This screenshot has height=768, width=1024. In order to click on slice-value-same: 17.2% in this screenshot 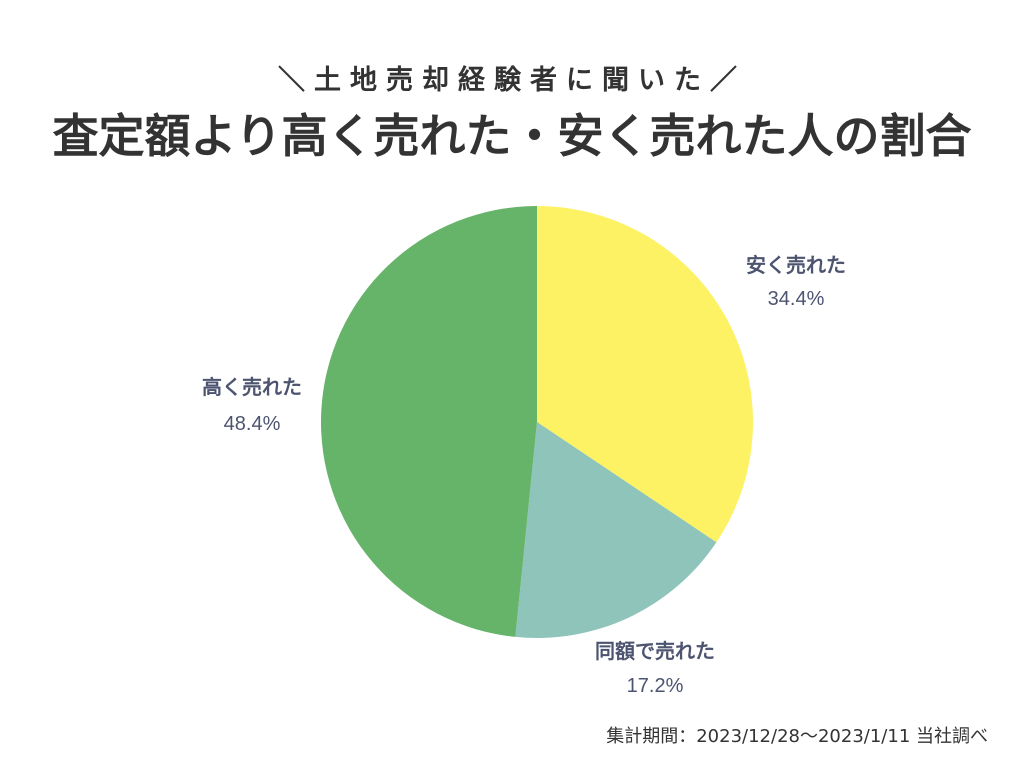, I will do `click(655, 686)`.